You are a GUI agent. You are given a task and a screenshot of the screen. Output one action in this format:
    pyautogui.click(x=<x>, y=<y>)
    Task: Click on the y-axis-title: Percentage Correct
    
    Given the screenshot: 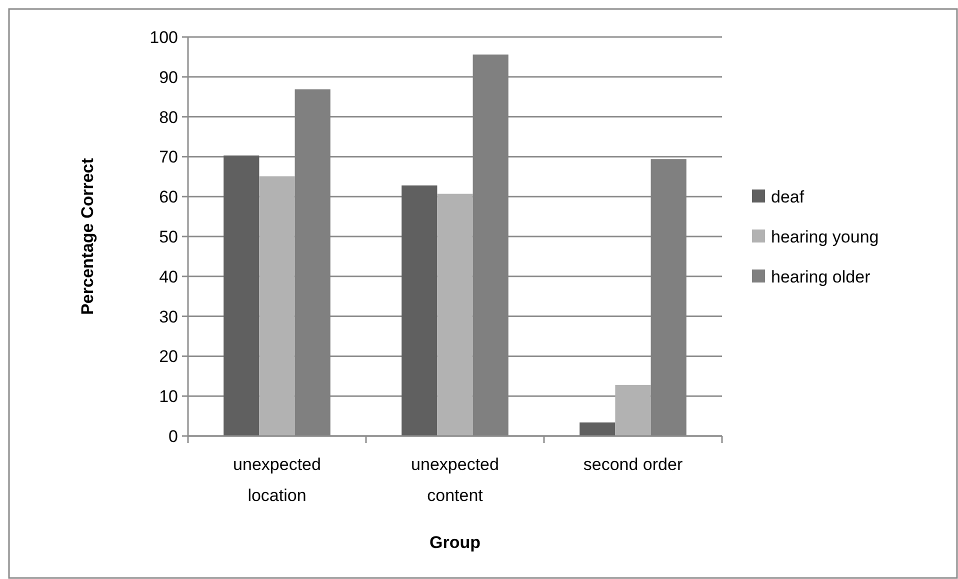 What is the action you would take?
    pyautogui.click(x=87, y=236)
    